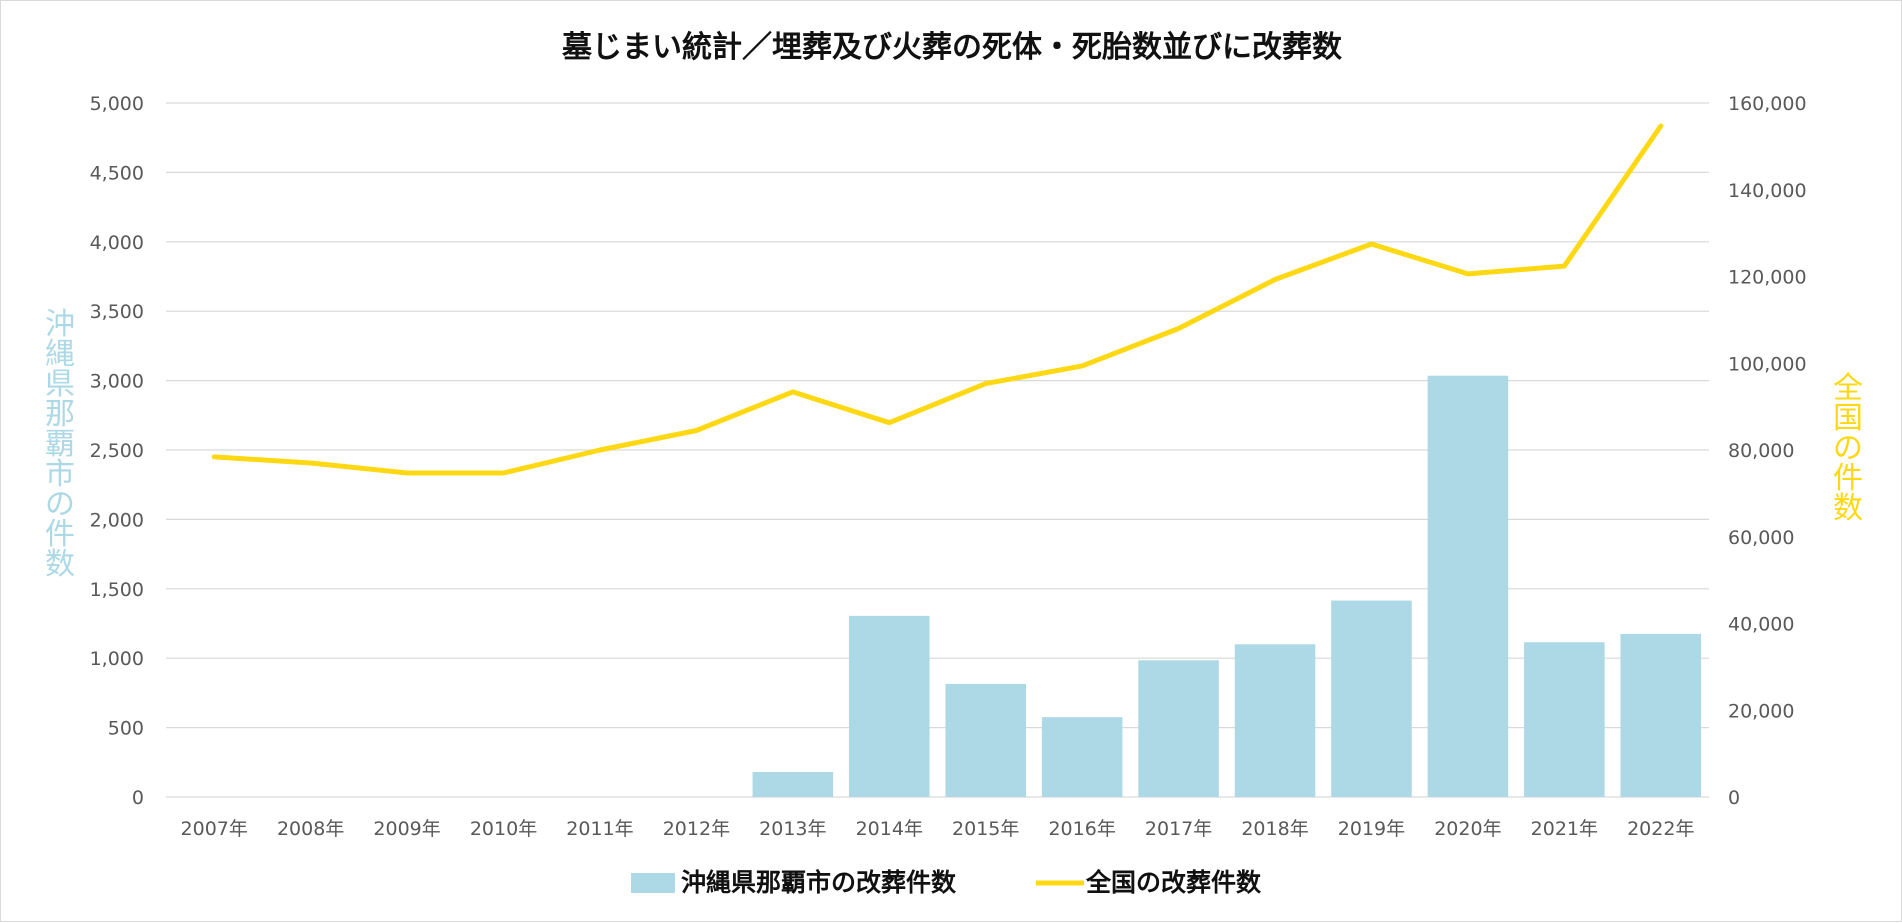  What do you see at coordinates (503, 829) in the screenshot?
I see `x-tick-label: 2010年` at bounding box center [503, 829].